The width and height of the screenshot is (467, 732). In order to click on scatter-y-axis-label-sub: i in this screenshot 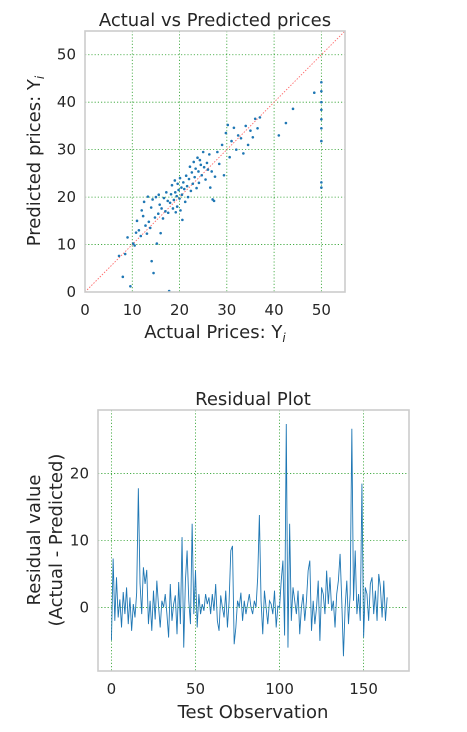, I will do `click(40, 77)`.